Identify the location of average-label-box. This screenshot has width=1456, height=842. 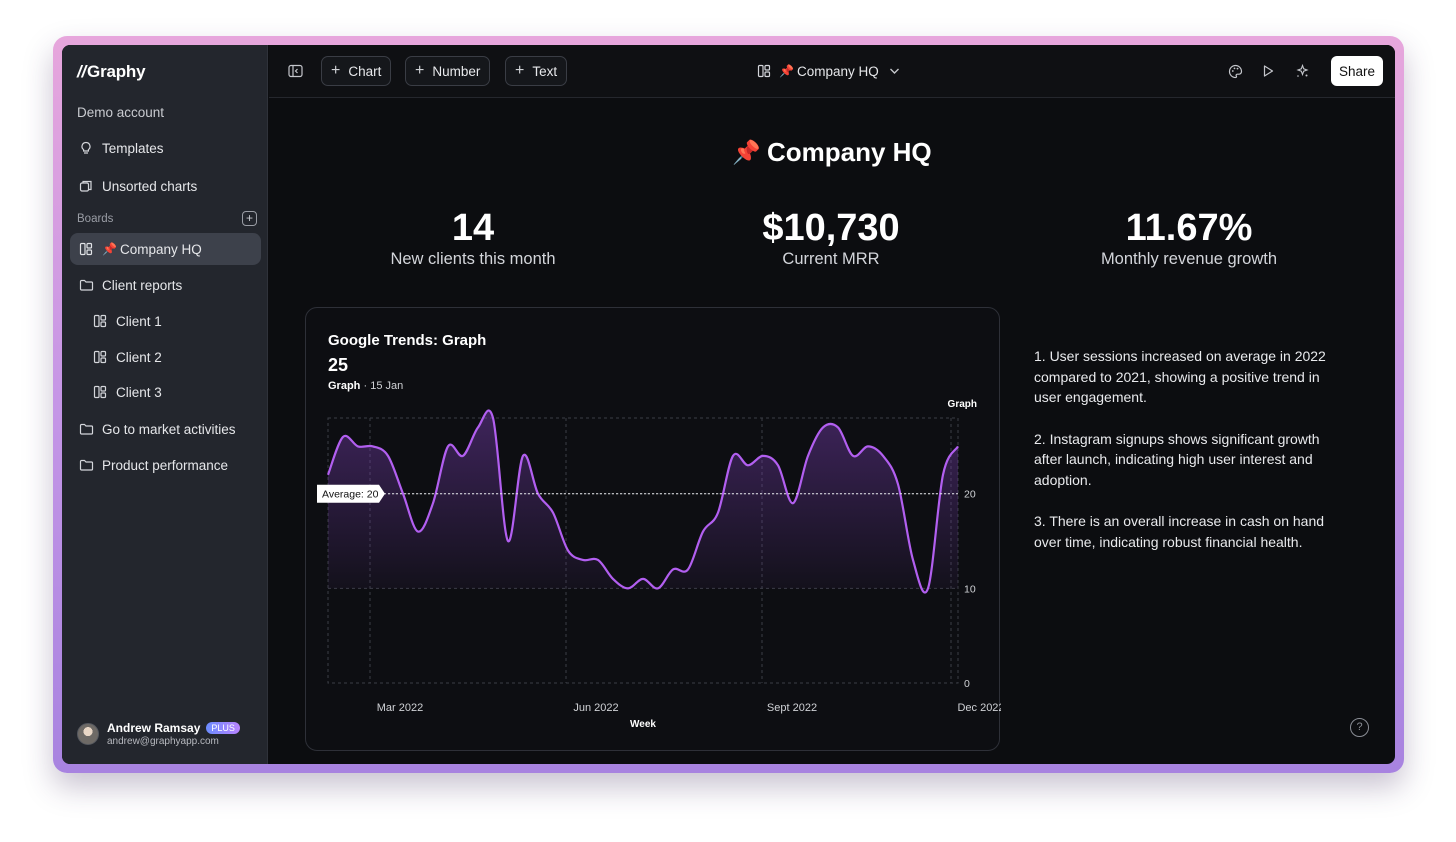
(351, 493).